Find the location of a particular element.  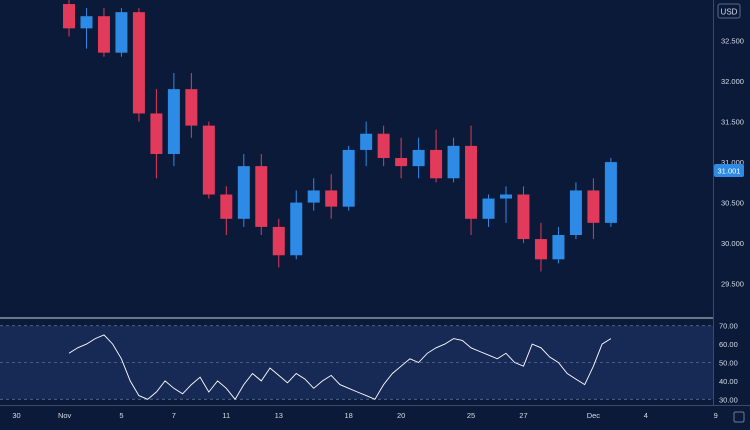

time-tick-label: 5 is located at coordinates (121, 415).